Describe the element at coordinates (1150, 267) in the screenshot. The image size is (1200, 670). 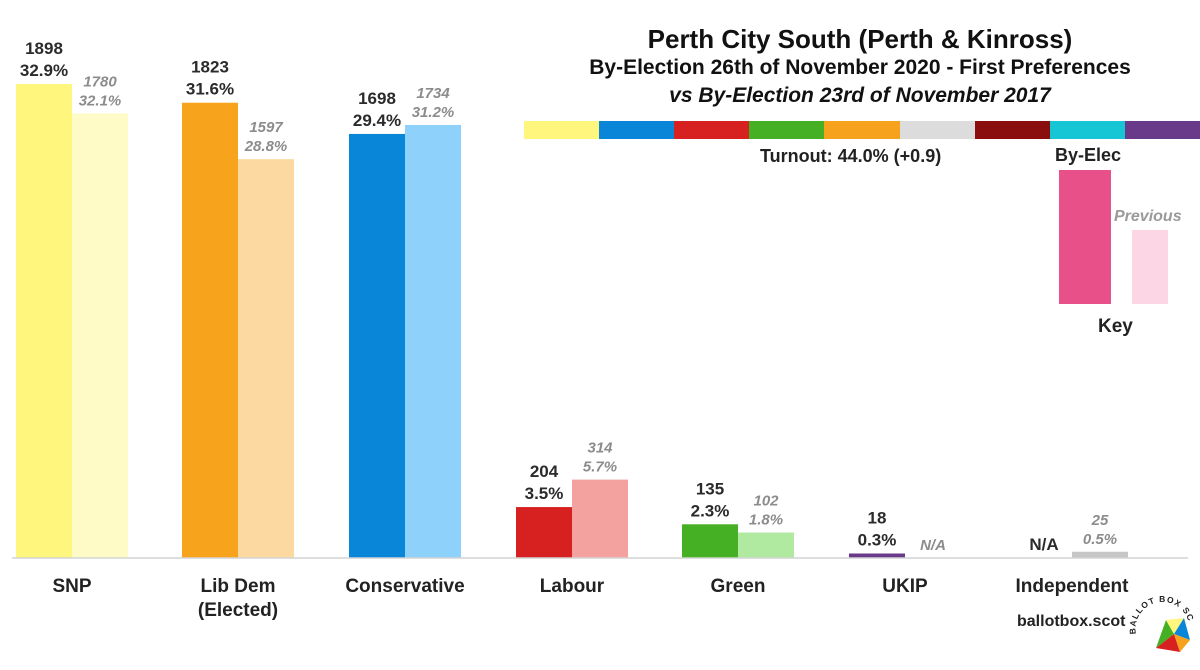
I see `key-prev-swatch` at that location.